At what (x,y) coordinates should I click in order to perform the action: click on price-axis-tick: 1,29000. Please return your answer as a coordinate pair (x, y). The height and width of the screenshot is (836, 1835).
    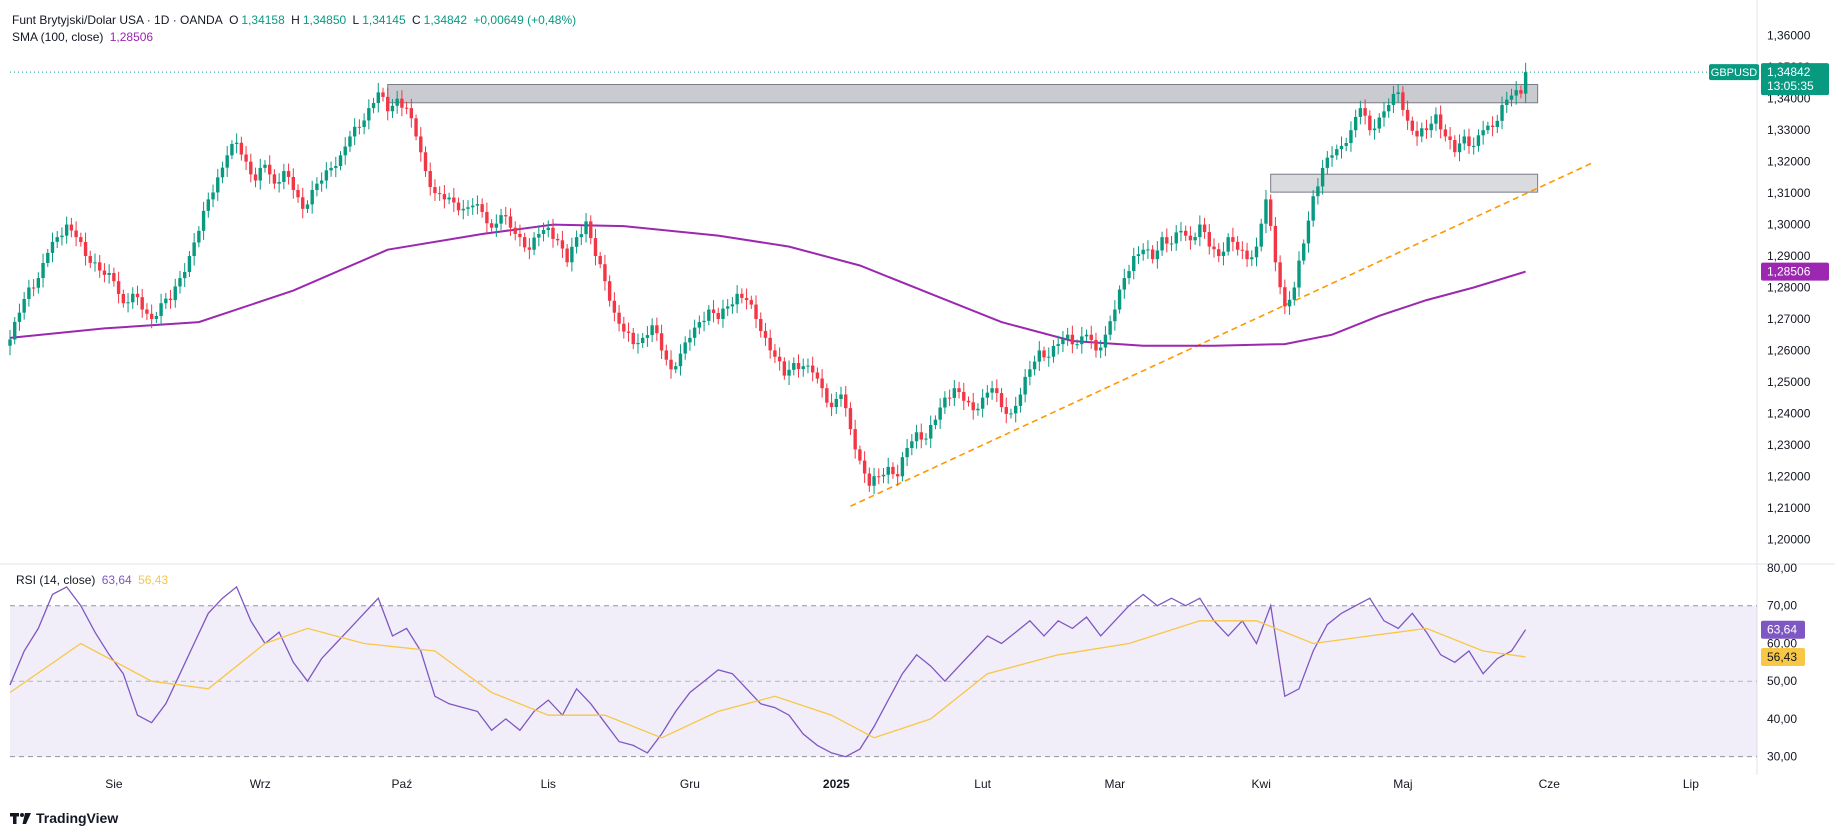
    Looking at the image, I should click on (1789, 256).